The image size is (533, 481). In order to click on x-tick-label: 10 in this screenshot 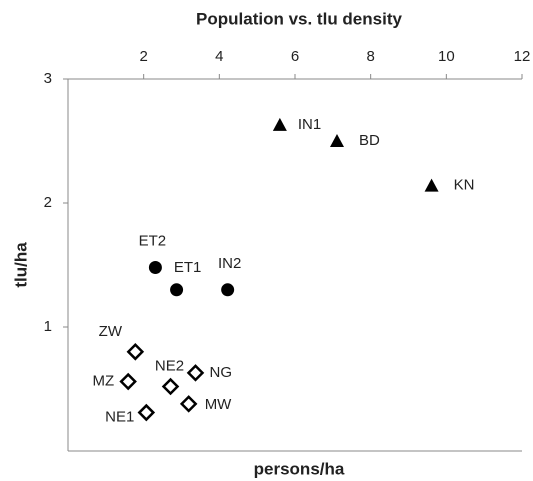, I will do `click(446, 56)`.